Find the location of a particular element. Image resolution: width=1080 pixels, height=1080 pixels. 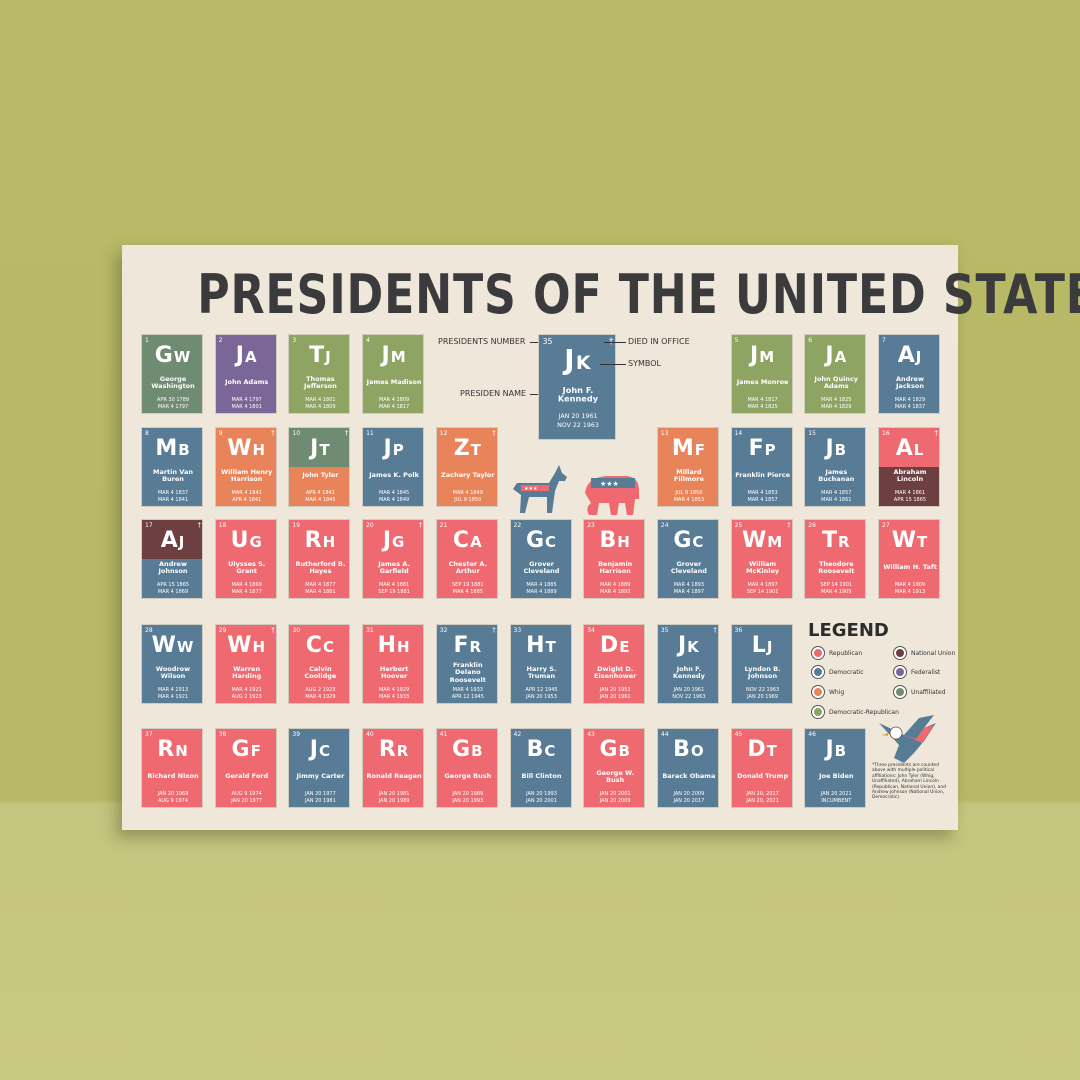

president-number: 9 is located at coordinates (220, 433).